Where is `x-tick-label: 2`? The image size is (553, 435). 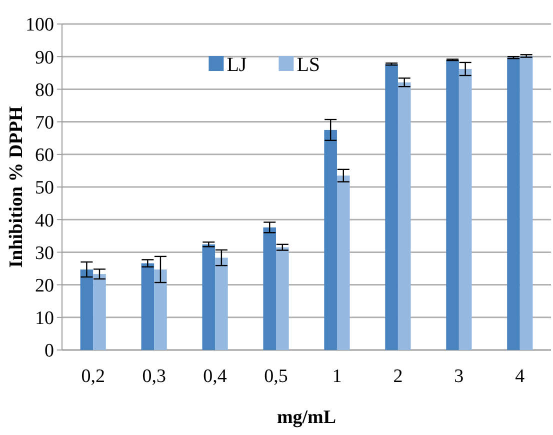
x-tick-label: 2 is located at coordinates (398, 376).